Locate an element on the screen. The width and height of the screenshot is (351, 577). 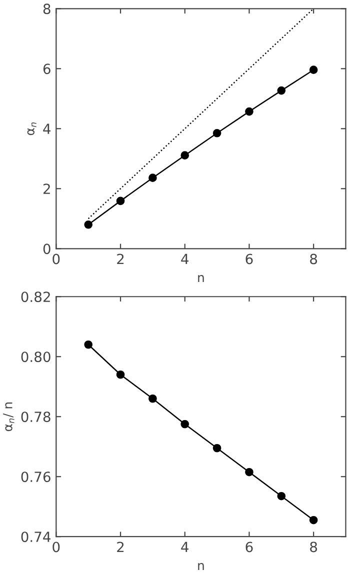
y-tick-label: 4 is located at coordinates (47, 129).